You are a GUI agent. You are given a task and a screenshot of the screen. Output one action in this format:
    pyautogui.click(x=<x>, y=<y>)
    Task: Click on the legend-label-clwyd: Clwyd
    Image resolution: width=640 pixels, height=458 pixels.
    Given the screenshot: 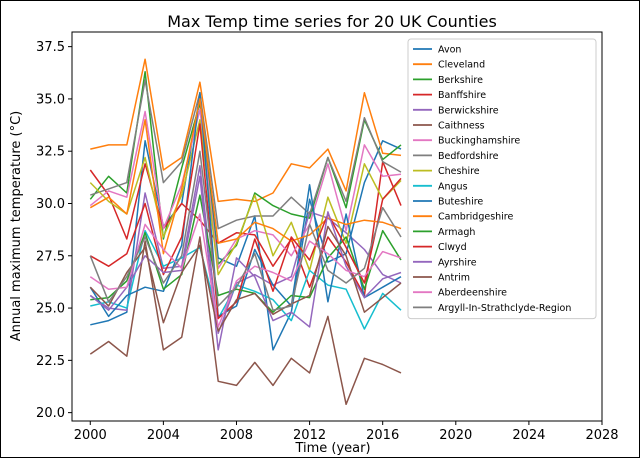 What is the action you would take?
    pyautogui.click(x=452, y=247)
    